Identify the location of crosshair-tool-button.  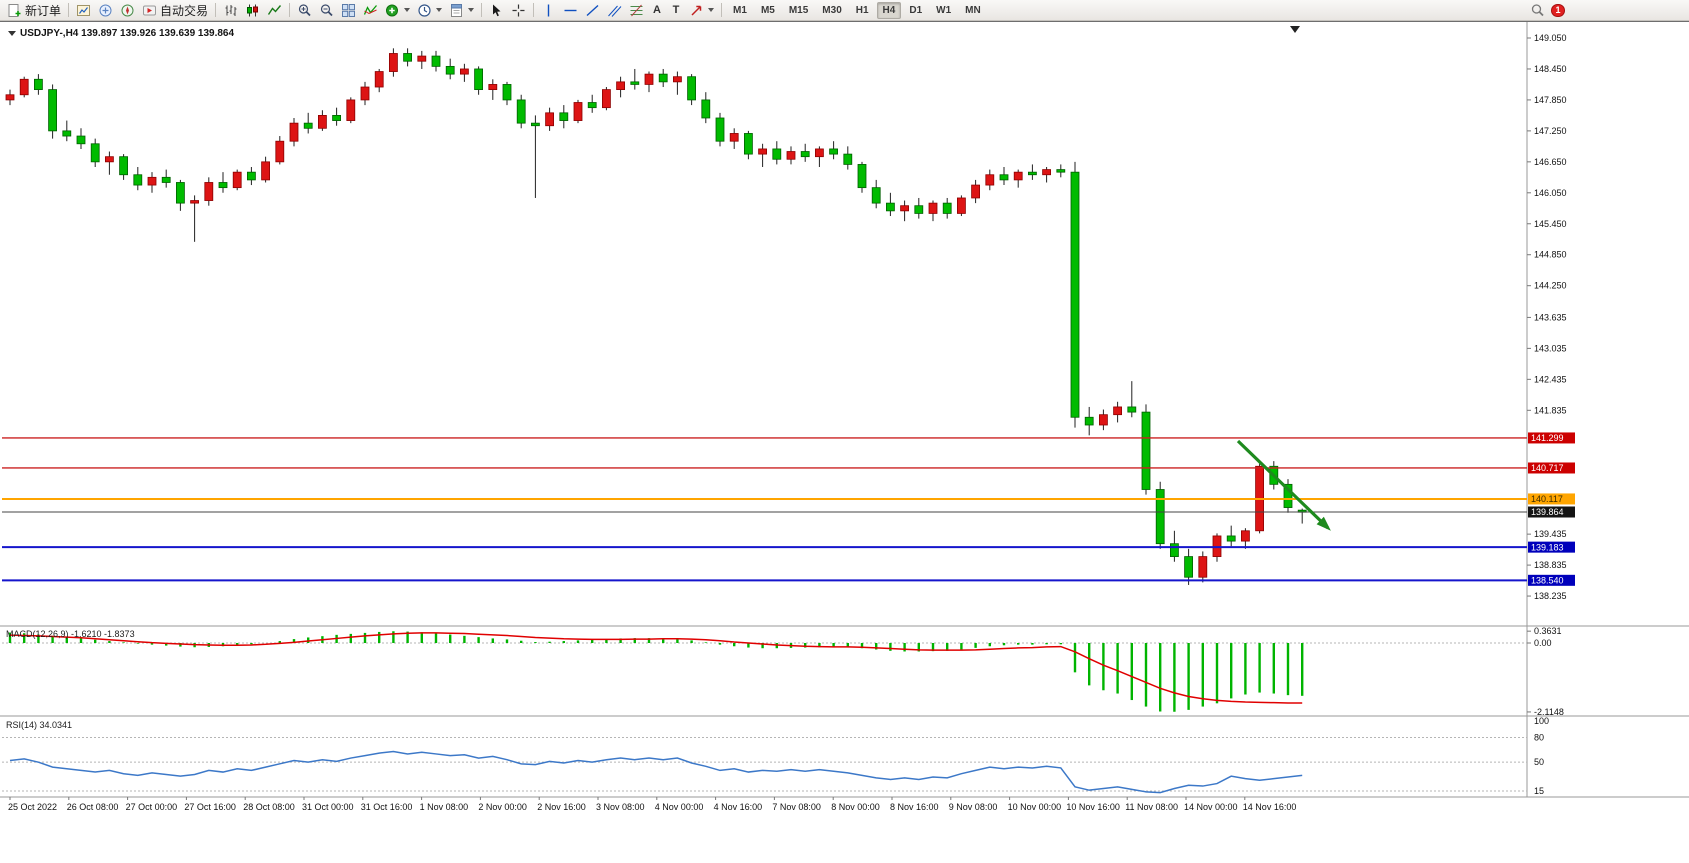
(518, 10).